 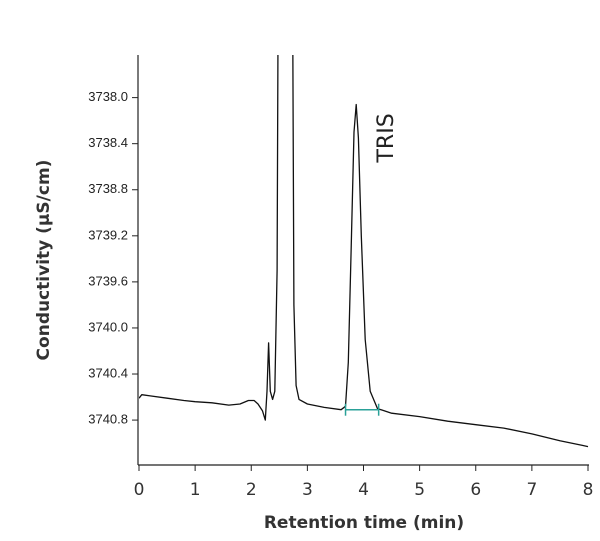 I want to click on x-tick-label: 1, so click(x=195, y=490).